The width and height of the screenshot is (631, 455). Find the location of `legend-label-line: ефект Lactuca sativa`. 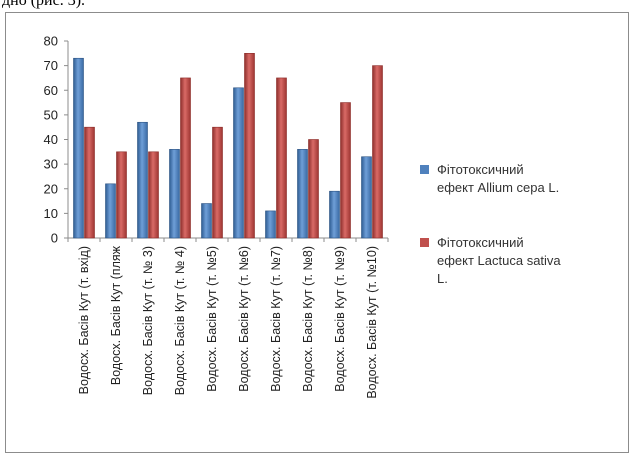

legend-label-line: ефект Lactuca sativa is located at coordinates (499, 260).